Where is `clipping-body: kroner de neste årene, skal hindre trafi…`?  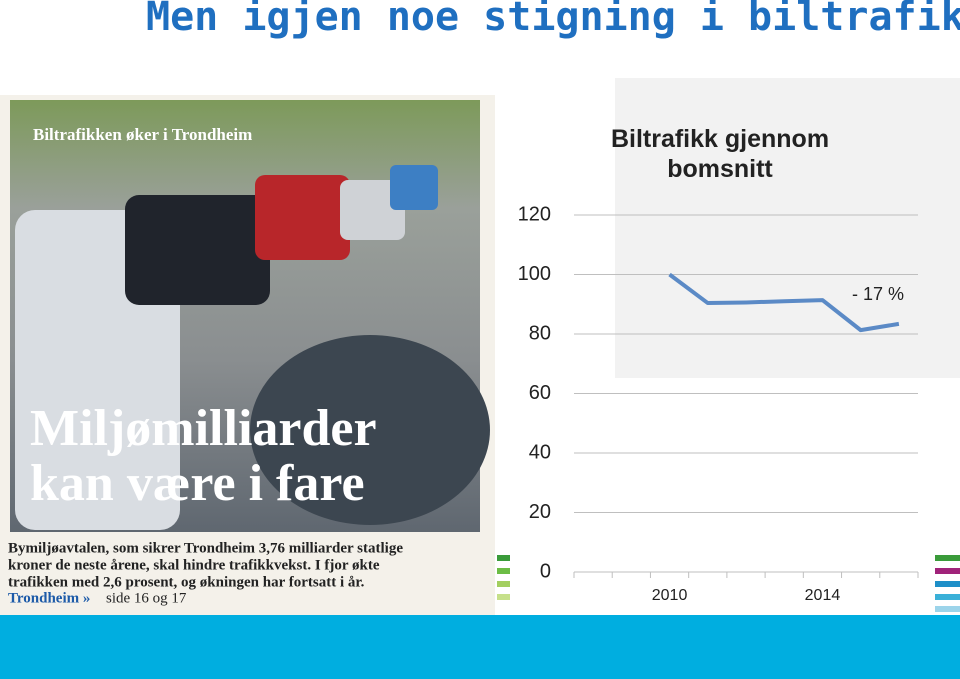
clipping-body: kroner de neste årene, skal hindre trafi… is located at coordinates (194, 565).